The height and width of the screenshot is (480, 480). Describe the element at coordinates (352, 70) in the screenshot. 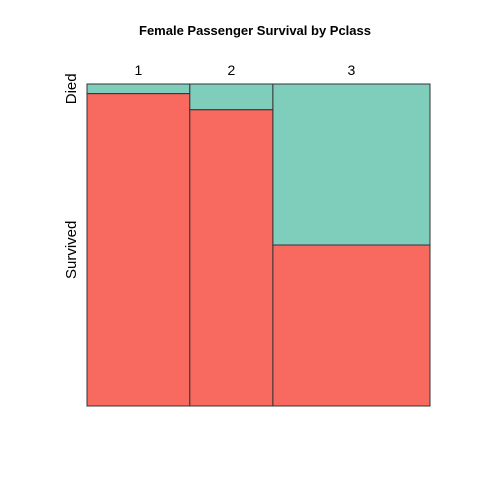

I see `column-label-3: 3` at that location.